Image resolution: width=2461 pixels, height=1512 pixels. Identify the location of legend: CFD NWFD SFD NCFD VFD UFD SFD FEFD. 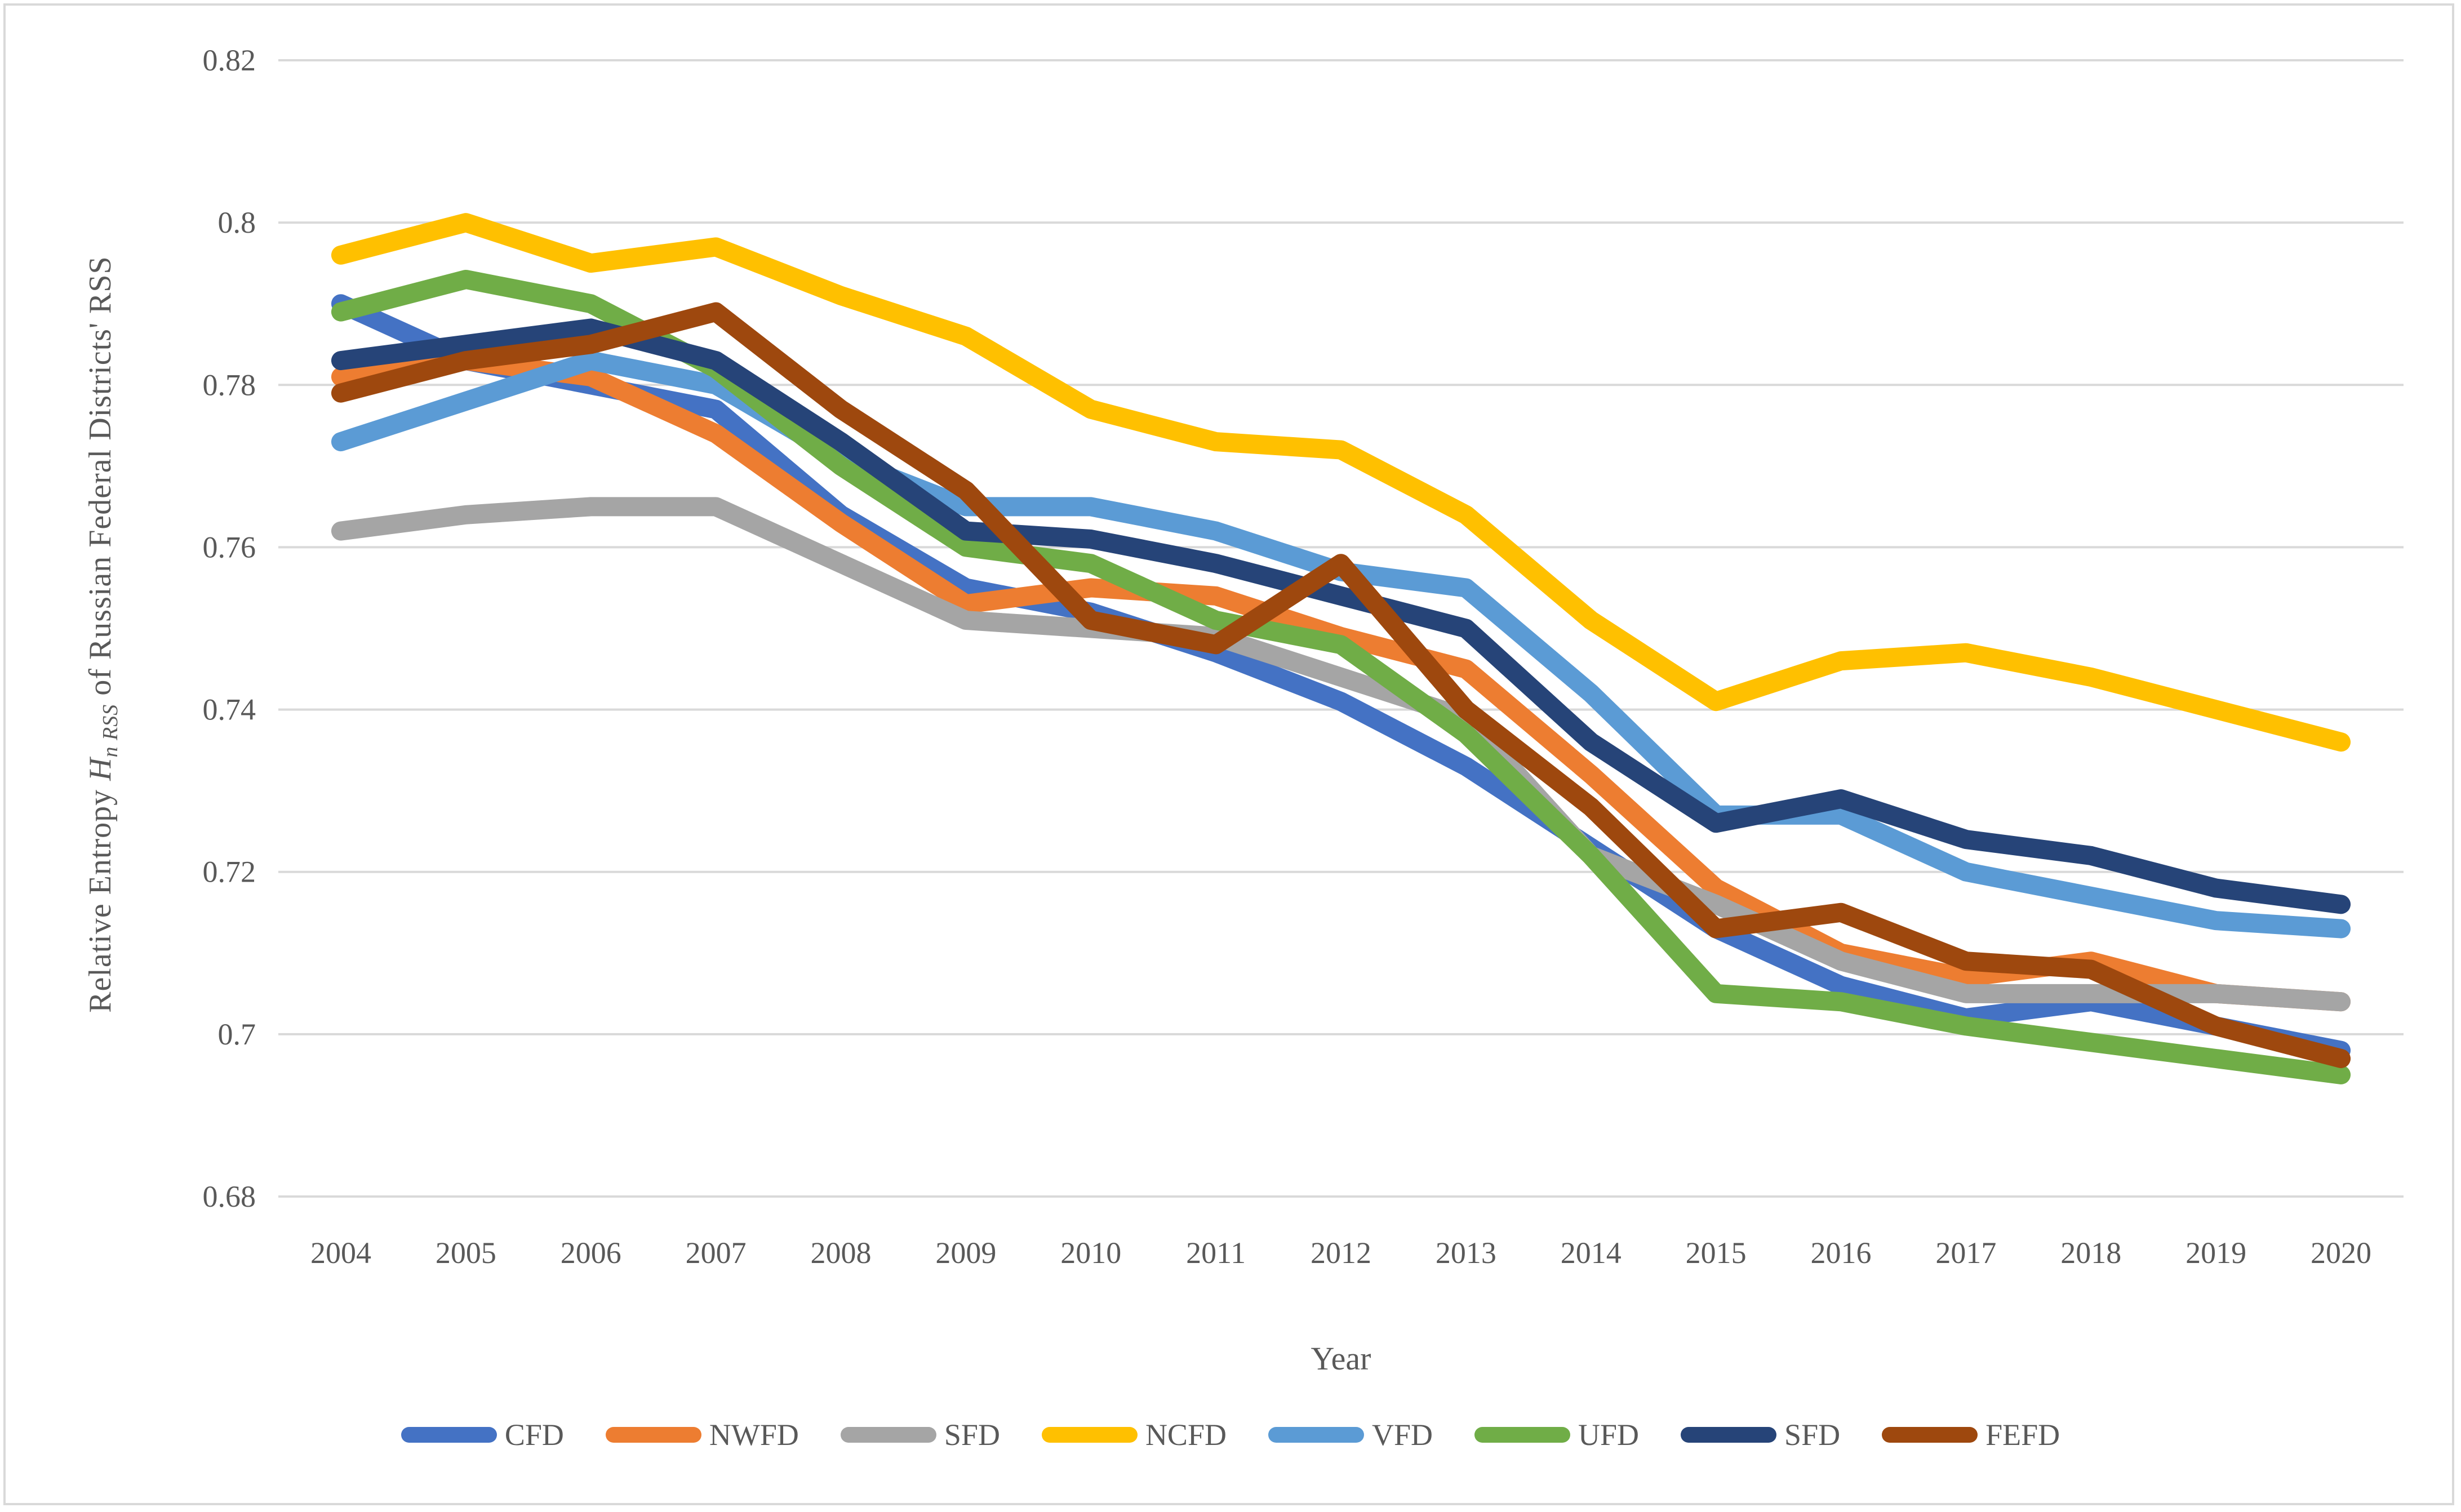
(1230, 1434).